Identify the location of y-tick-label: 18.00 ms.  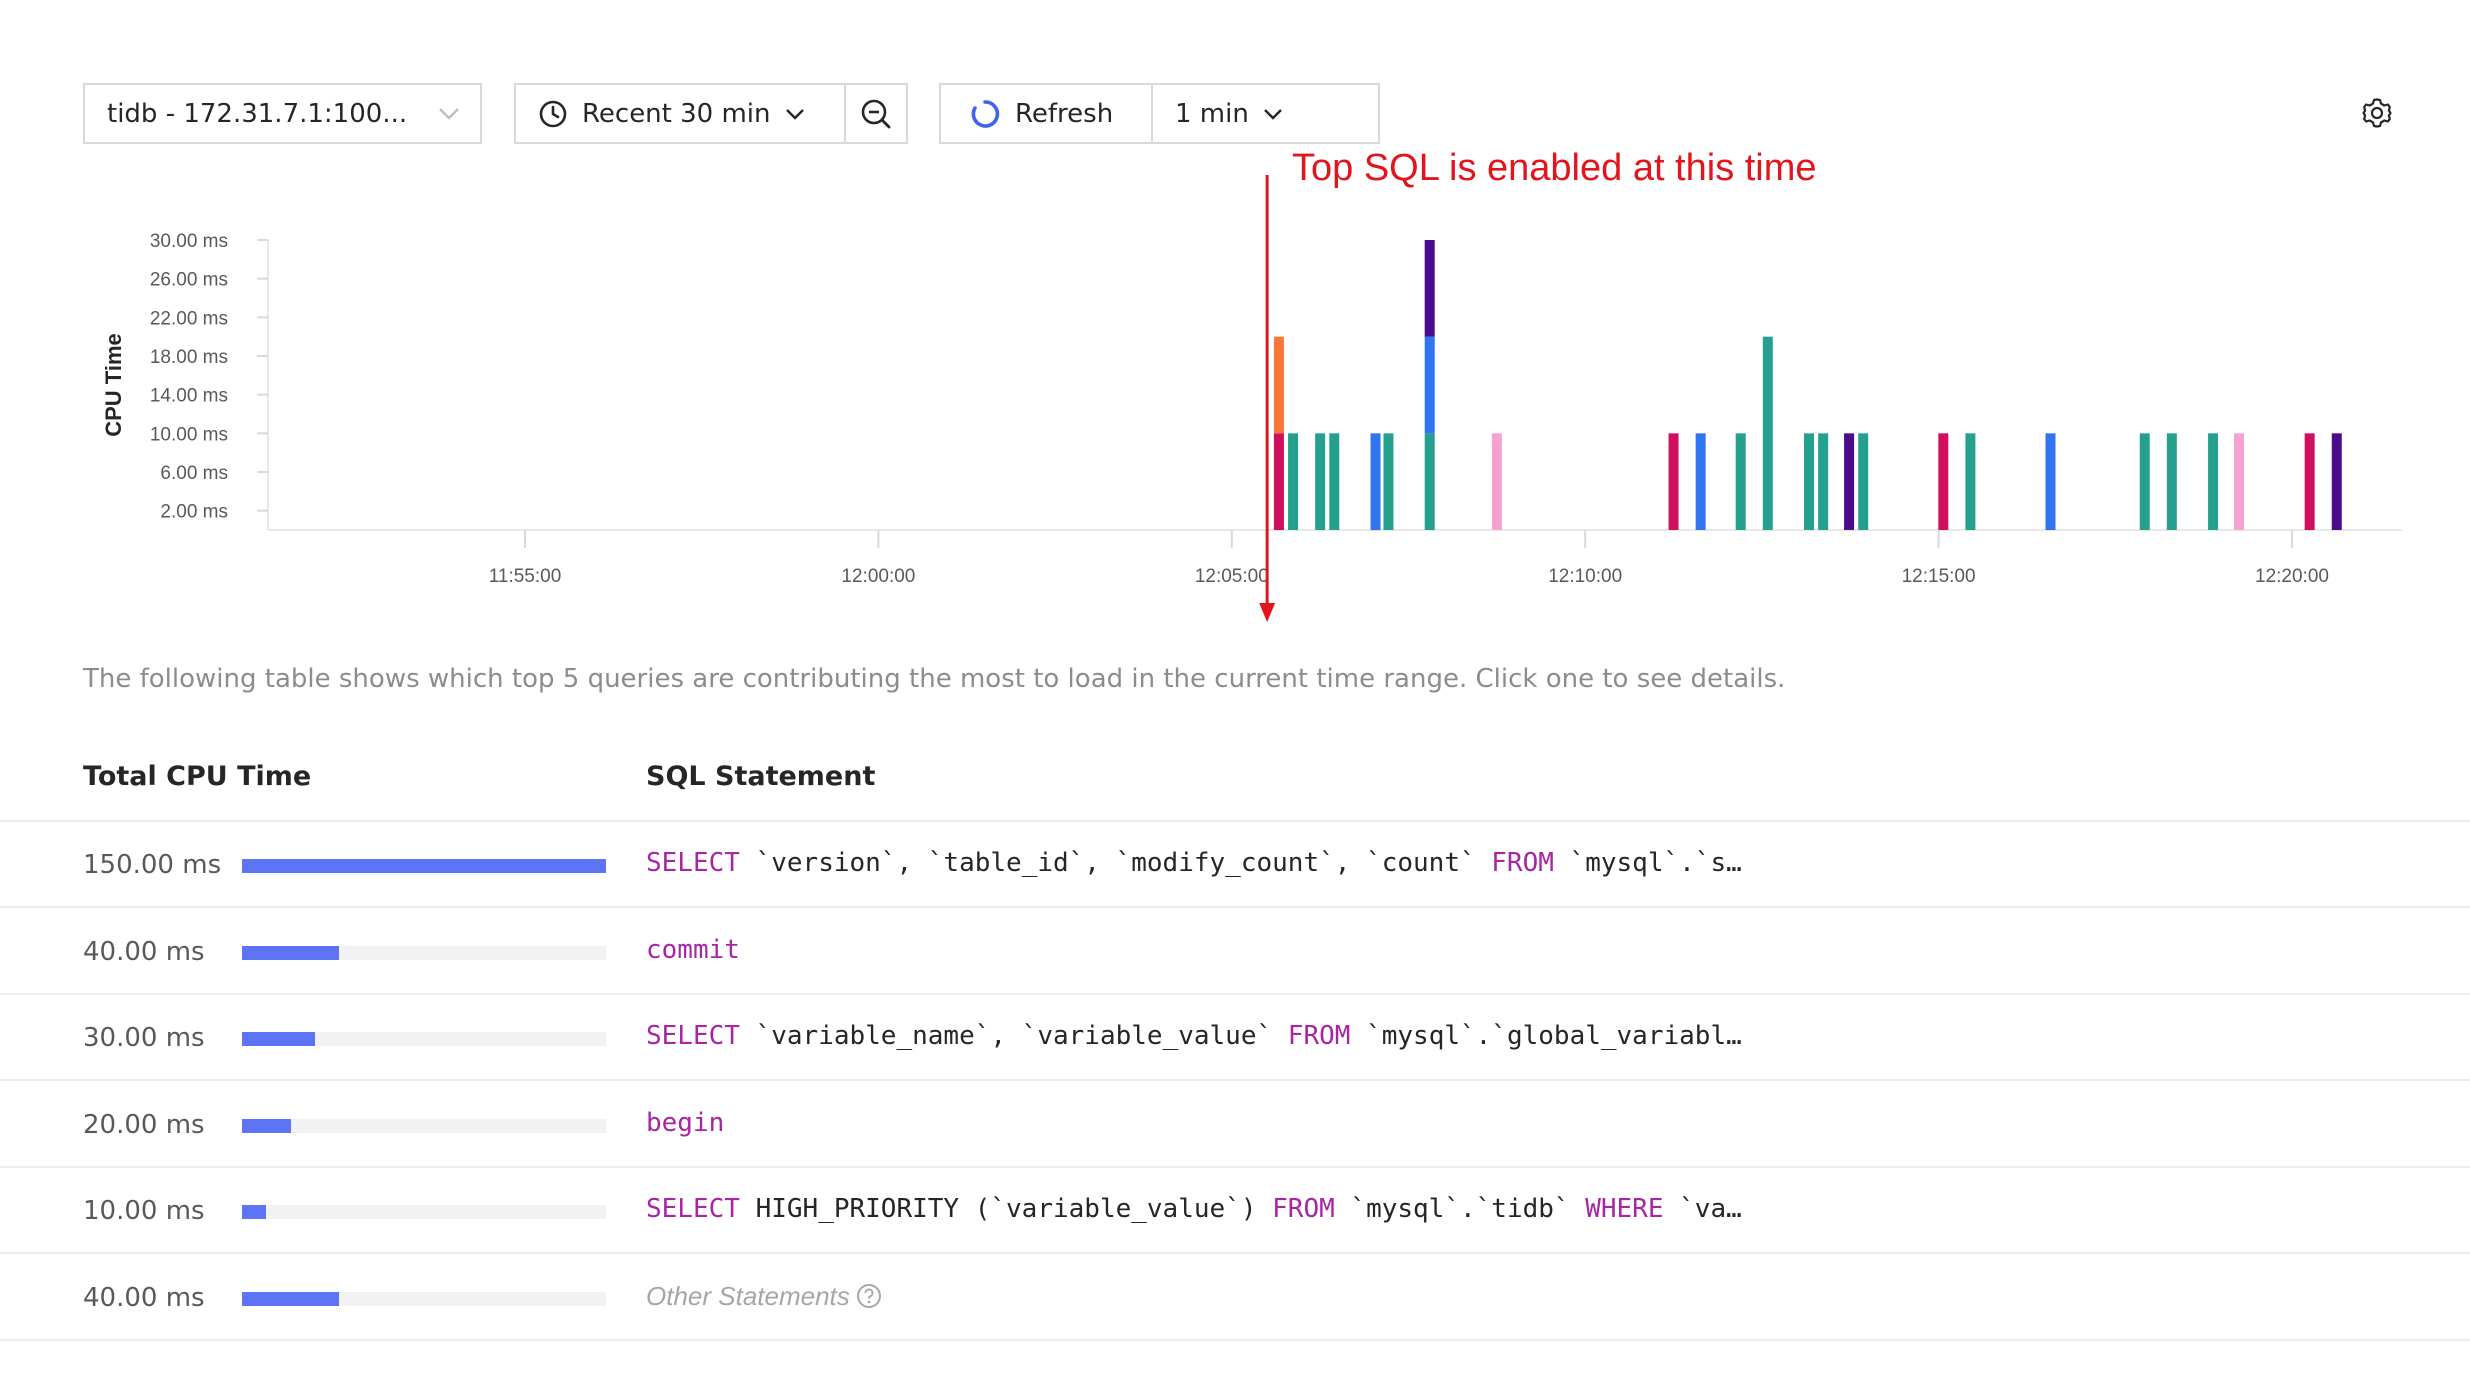
(189, 357).